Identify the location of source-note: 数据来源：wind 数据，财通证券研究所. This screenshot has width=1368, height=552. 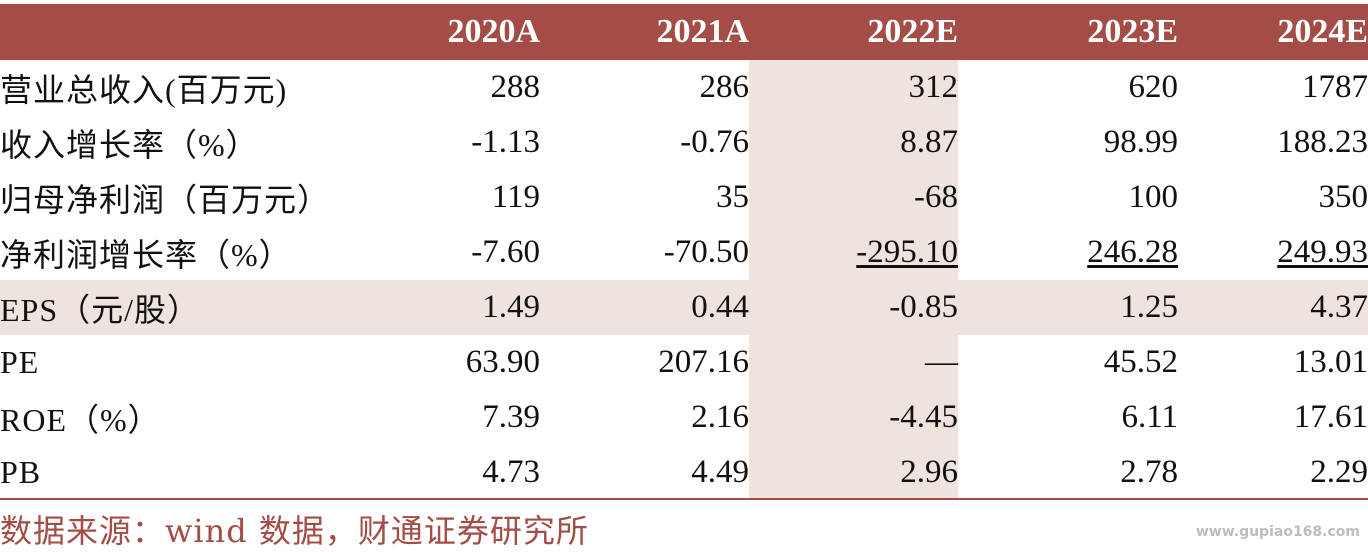
(294, 531).